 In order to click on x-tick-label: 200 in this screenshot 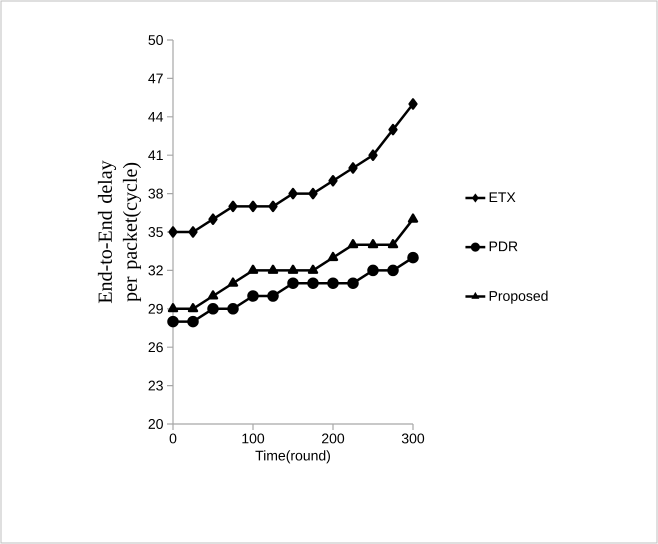, I will do `click(333, 439)`.